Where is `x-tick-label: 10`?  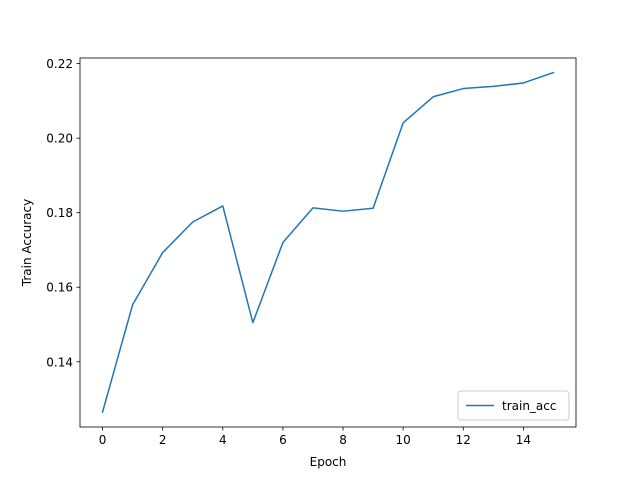
x-tick-label: 10 is located at coordinates (403, 440).